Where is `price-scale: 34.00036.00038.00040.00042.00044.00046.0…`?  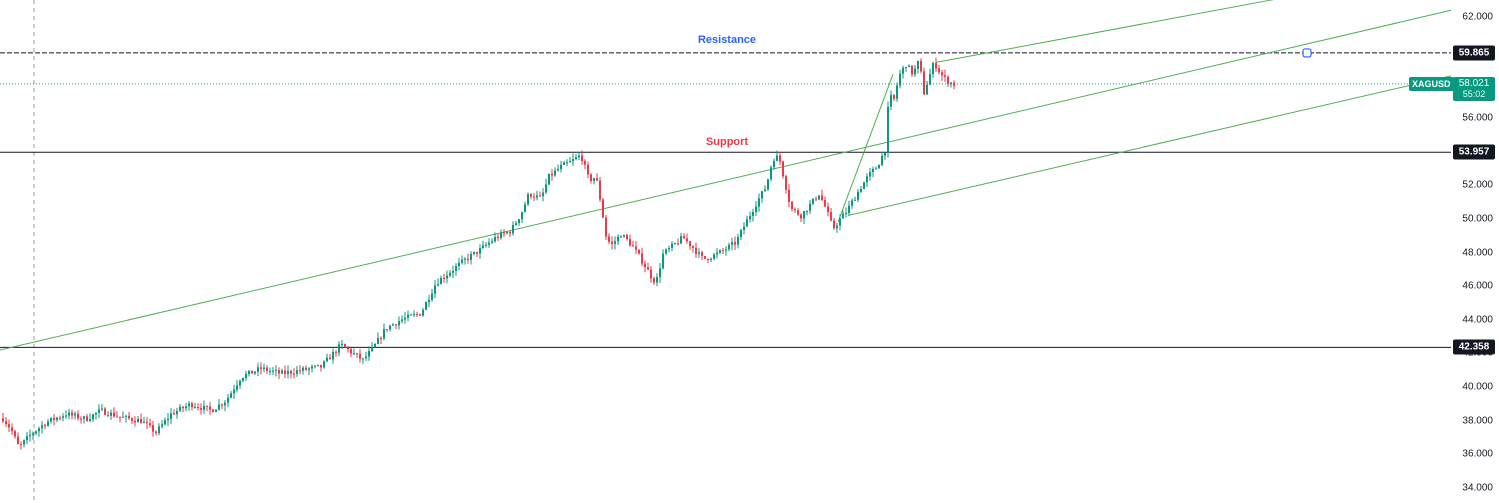
price-scale: 34.00036.00038.00040.00042.00044.00046.0… is located at coordinates (1475, 251).